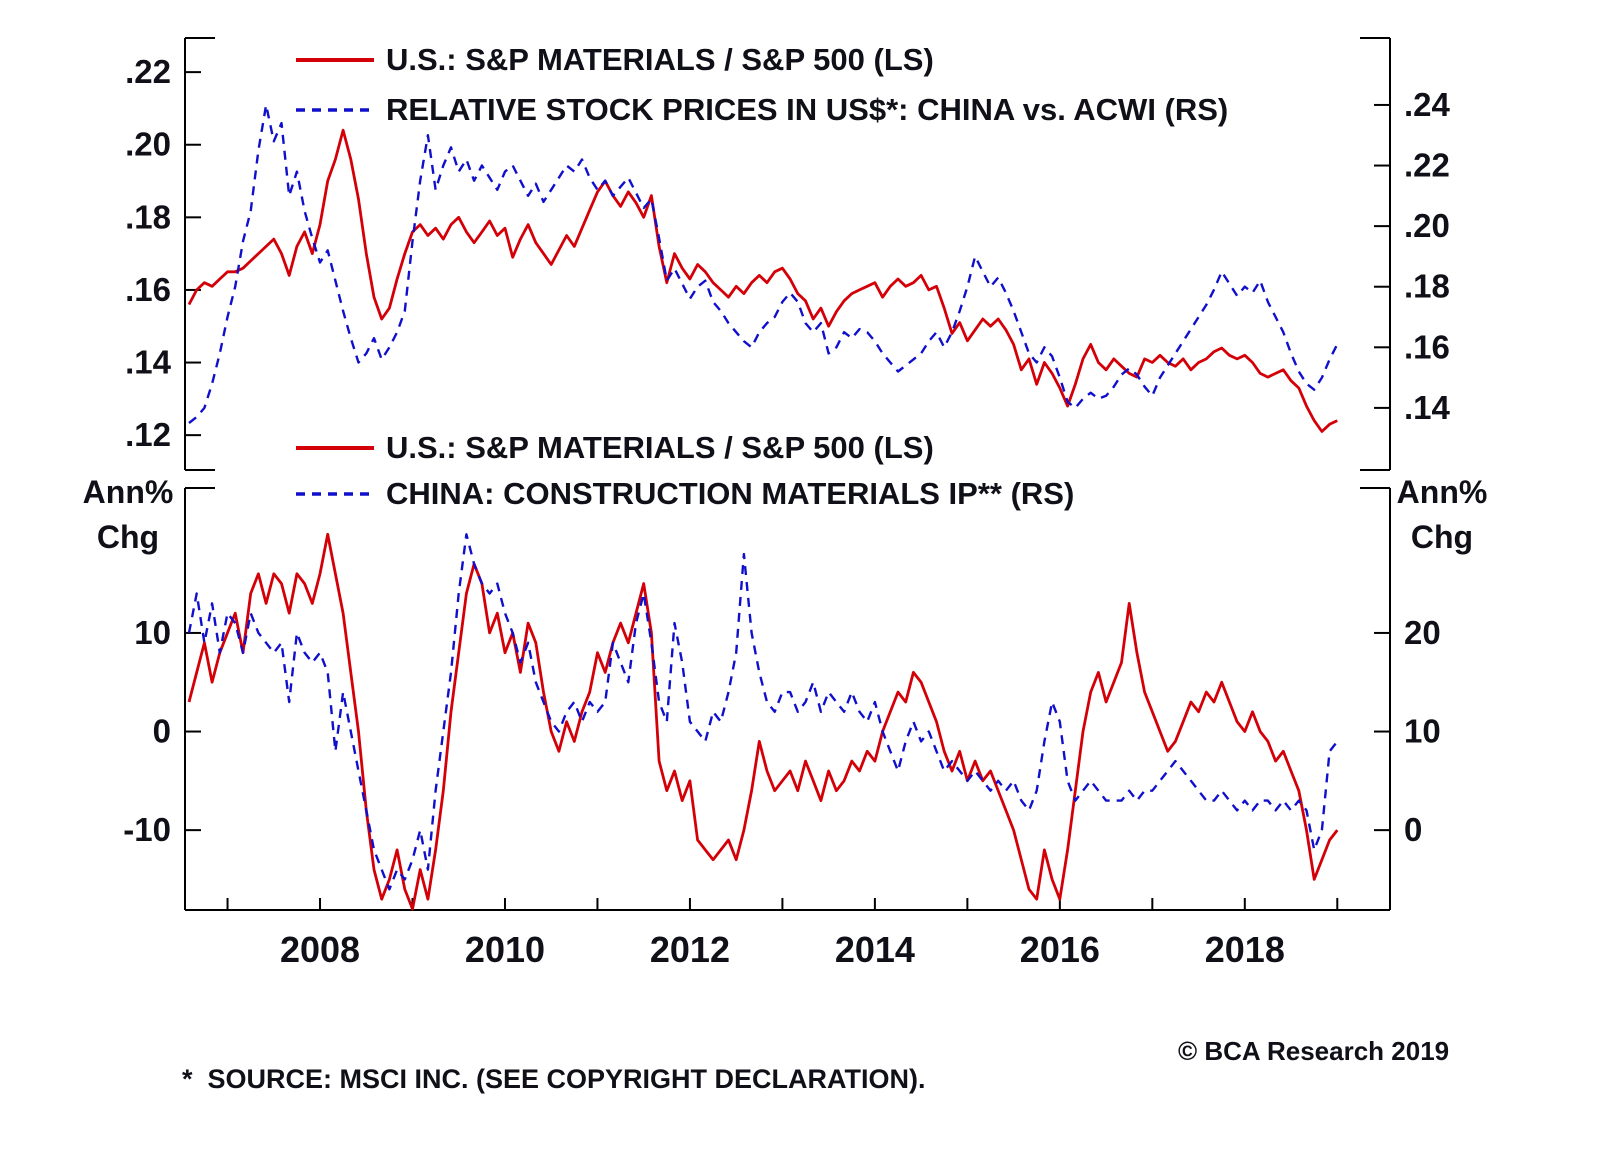  What do you see at coordinates (1427, 346) in the screenshot?
I see `y-tick-label-right: .16` at bounding box center [1427, 346].